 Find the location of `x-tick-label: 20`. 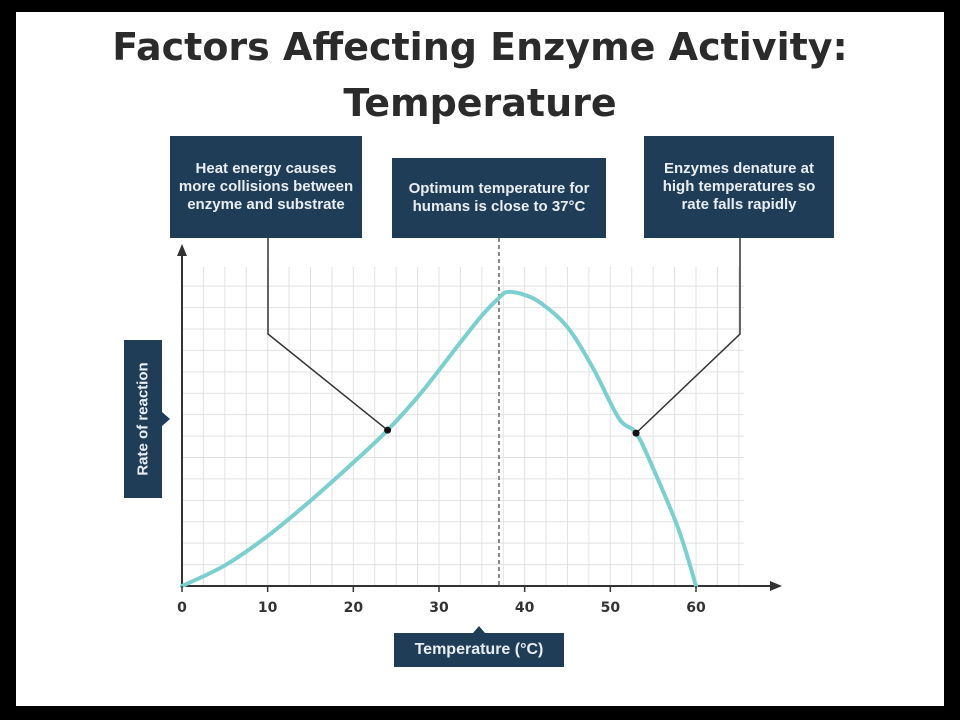

x-tick-label: 20 is located at coordinates (354, 608).